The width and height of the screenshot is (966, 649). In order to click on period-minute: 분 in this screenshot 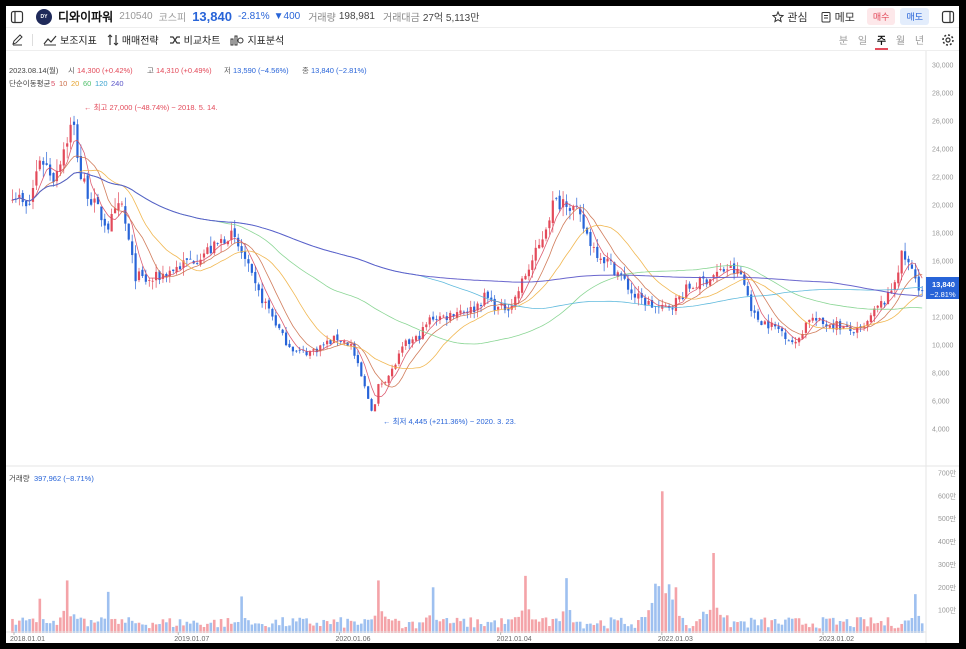, I will do `click(843, 41)`.